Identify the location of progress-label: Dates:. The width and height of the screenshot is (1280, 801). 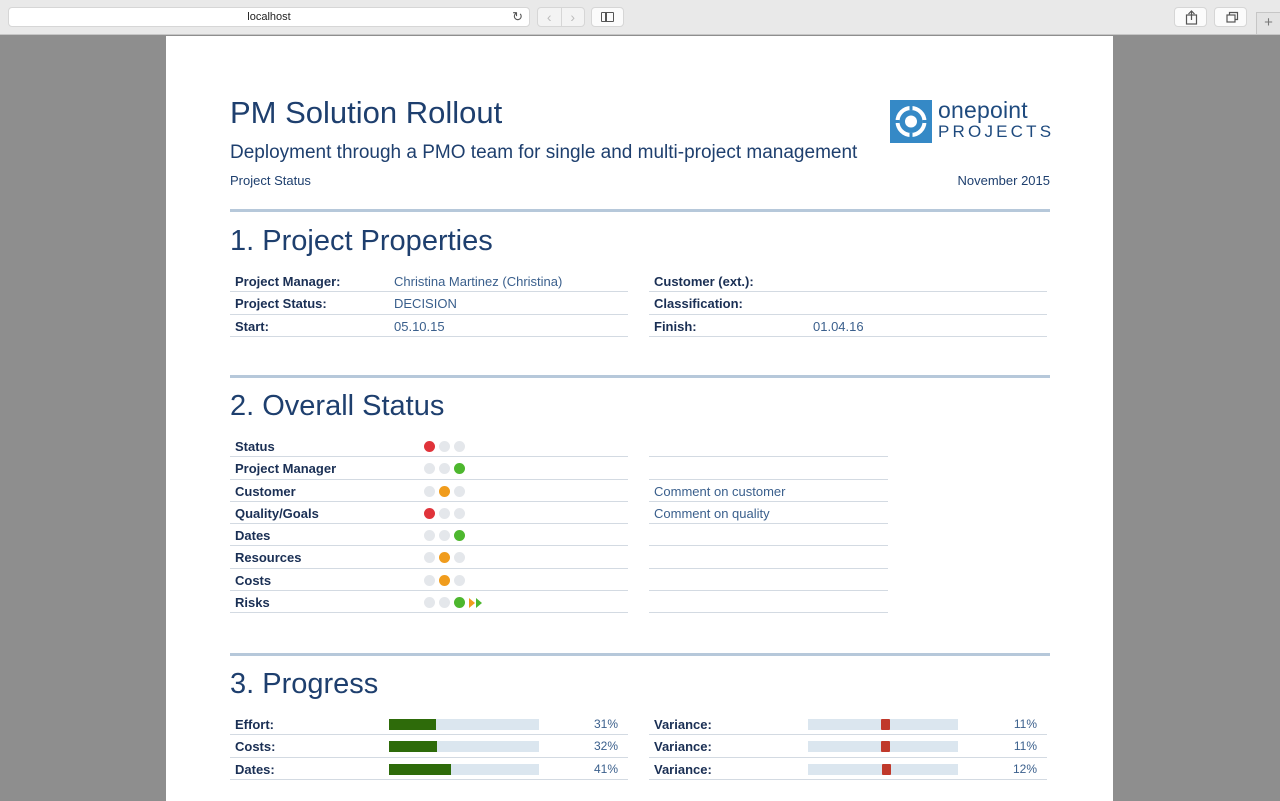
(255, 769).